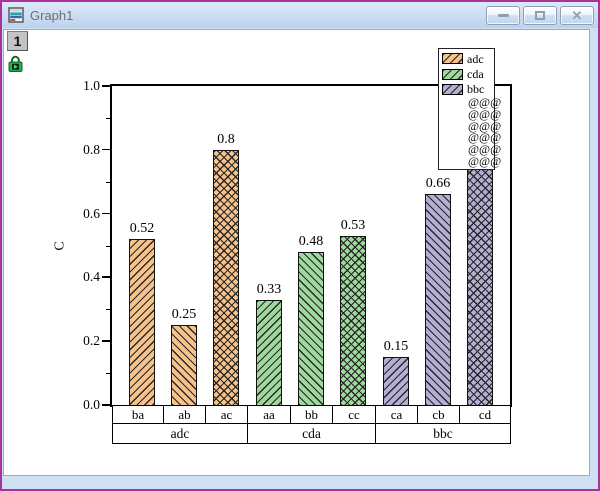 The image size is (600, 491). What do you see at coordinates (452, 74) in the screenshot?
I see `legend-swatch-cda` at bounding box center [452, 74].